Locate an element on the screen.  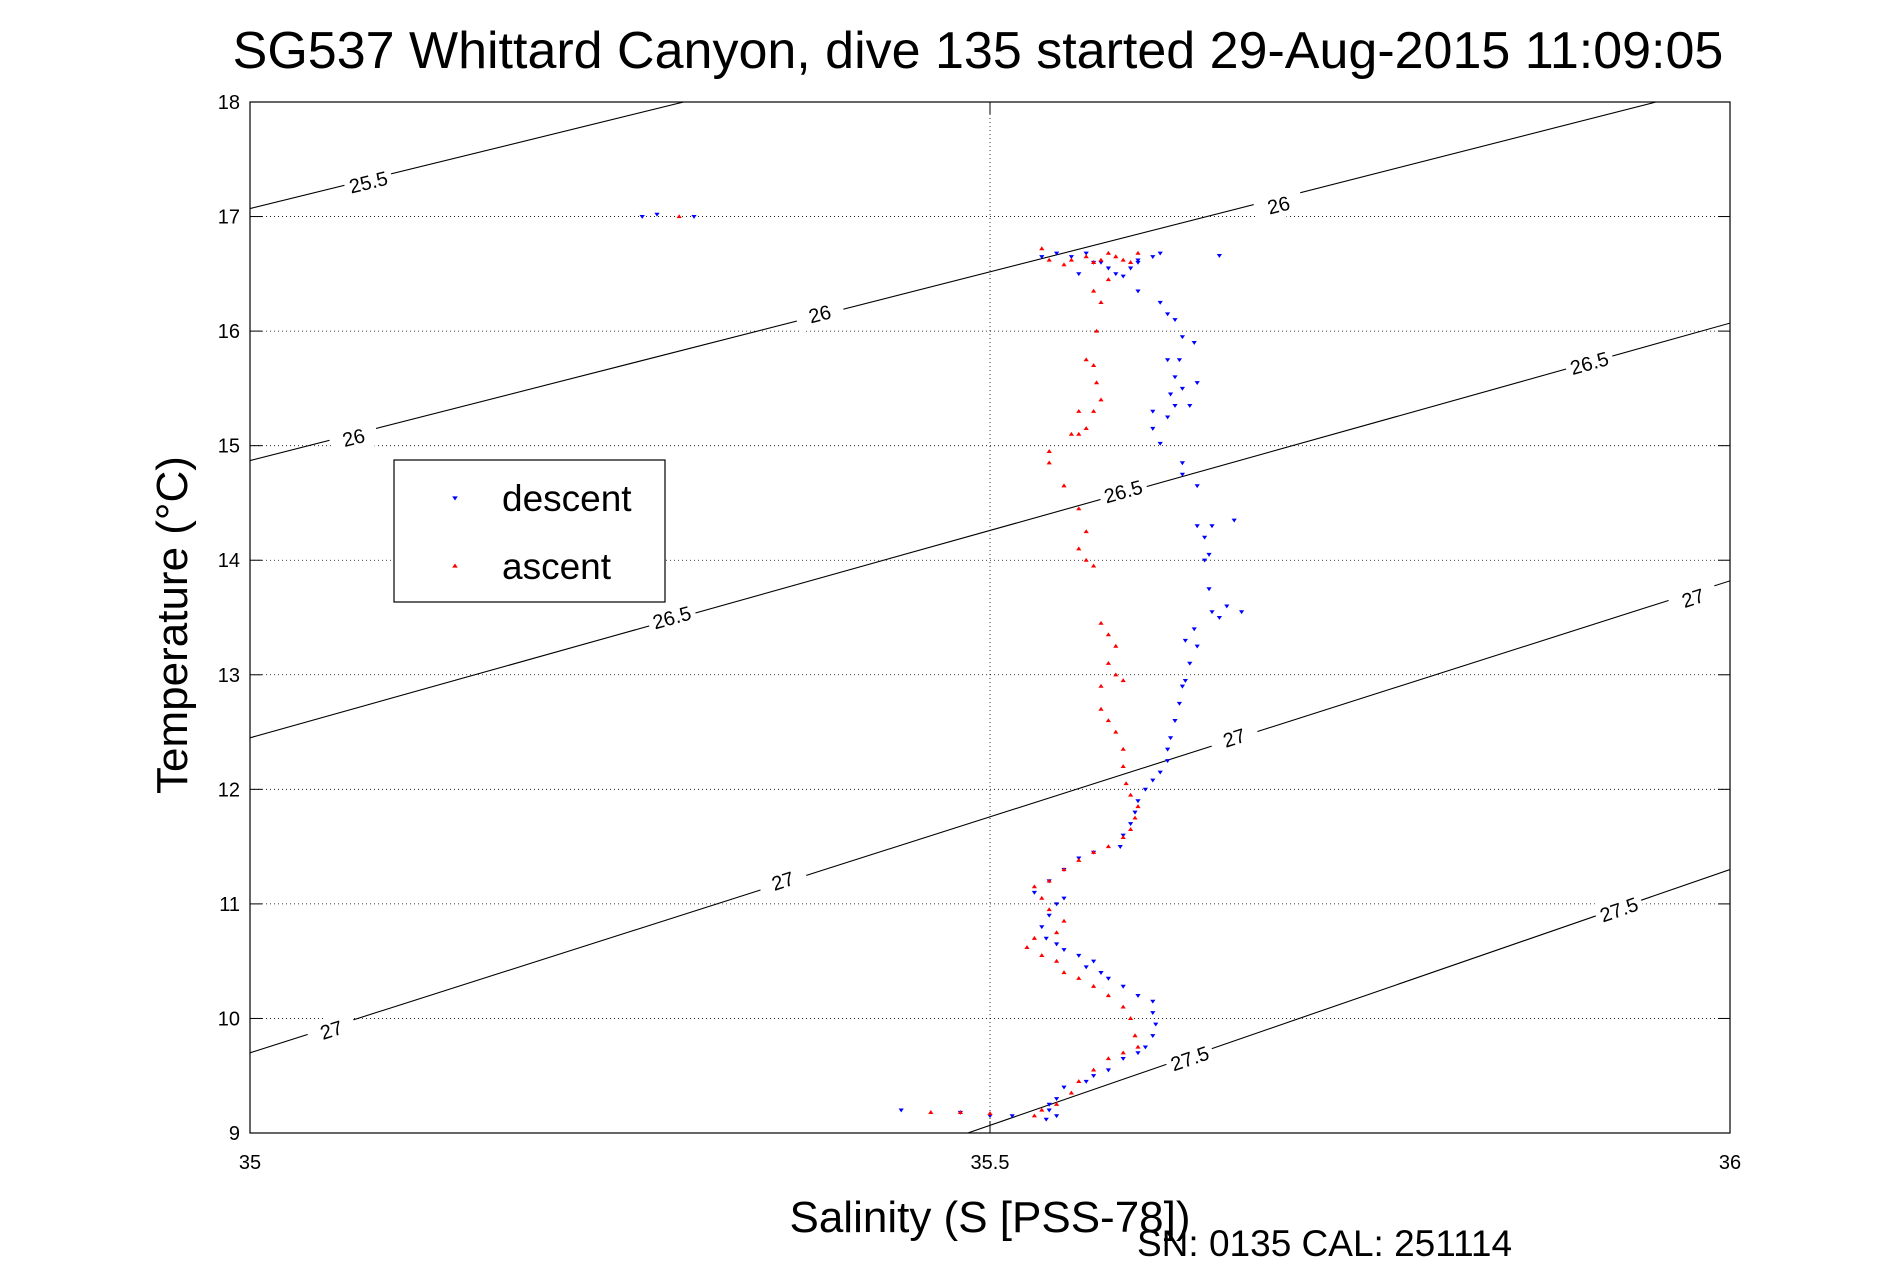
isopycnal-line is located at coordinates (467, 156).